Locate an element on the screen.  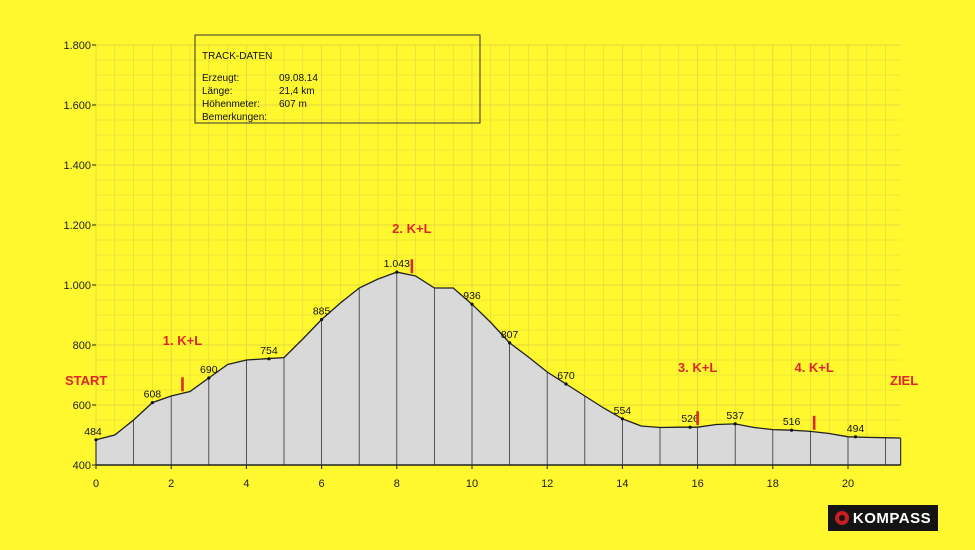
x-tick-label: 20 is located at coordinates (848, 484).